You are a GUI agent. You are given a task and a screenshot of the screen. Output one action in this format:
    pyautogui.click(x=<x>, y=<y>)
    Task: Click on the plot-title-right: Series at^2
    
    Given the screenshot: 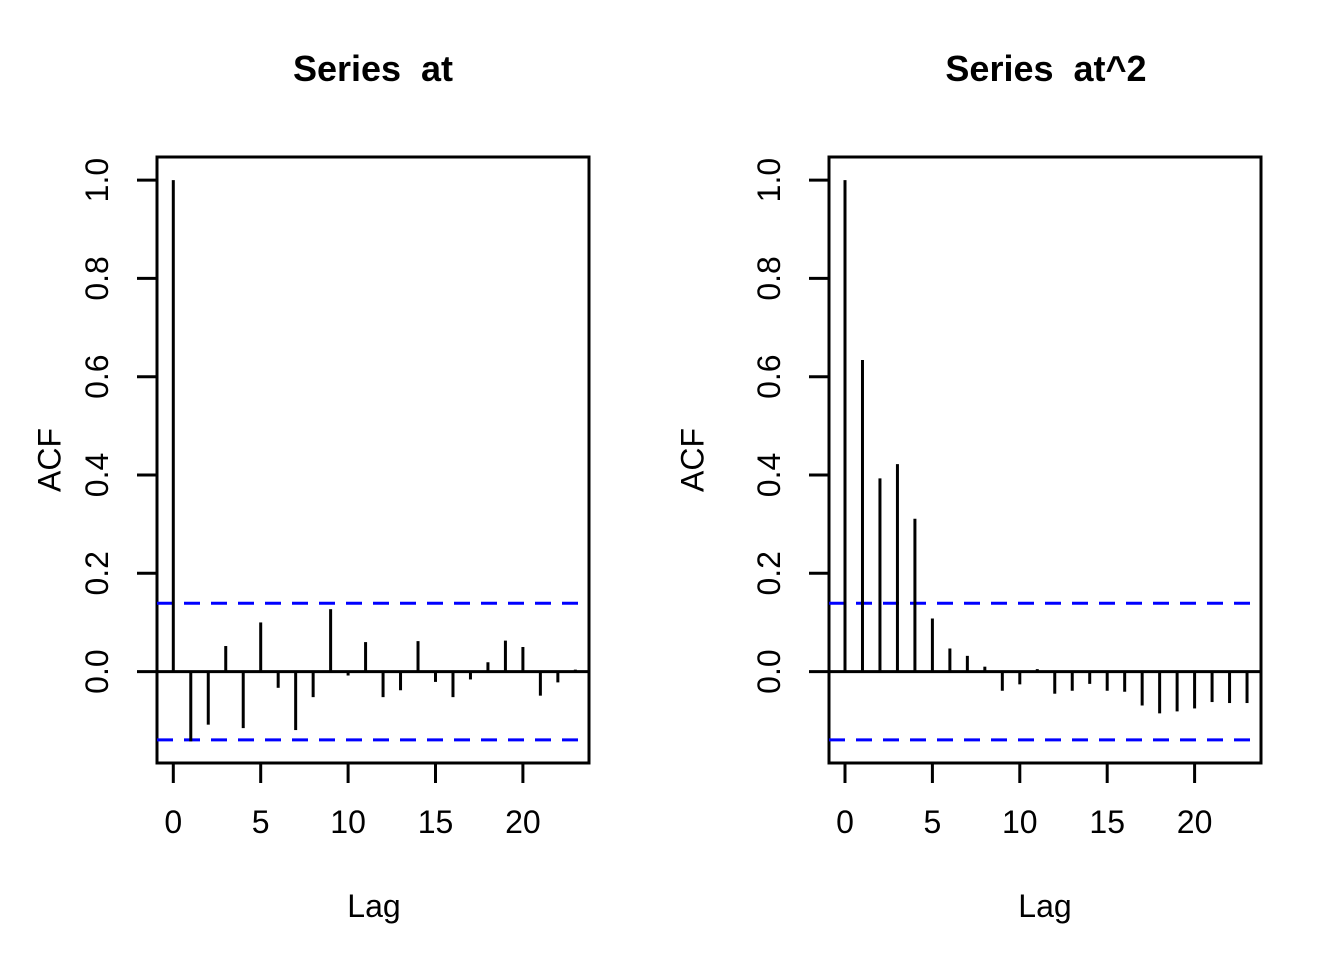 What is the action you would take?
    pyautogui.click(x=1046, y=68)
    